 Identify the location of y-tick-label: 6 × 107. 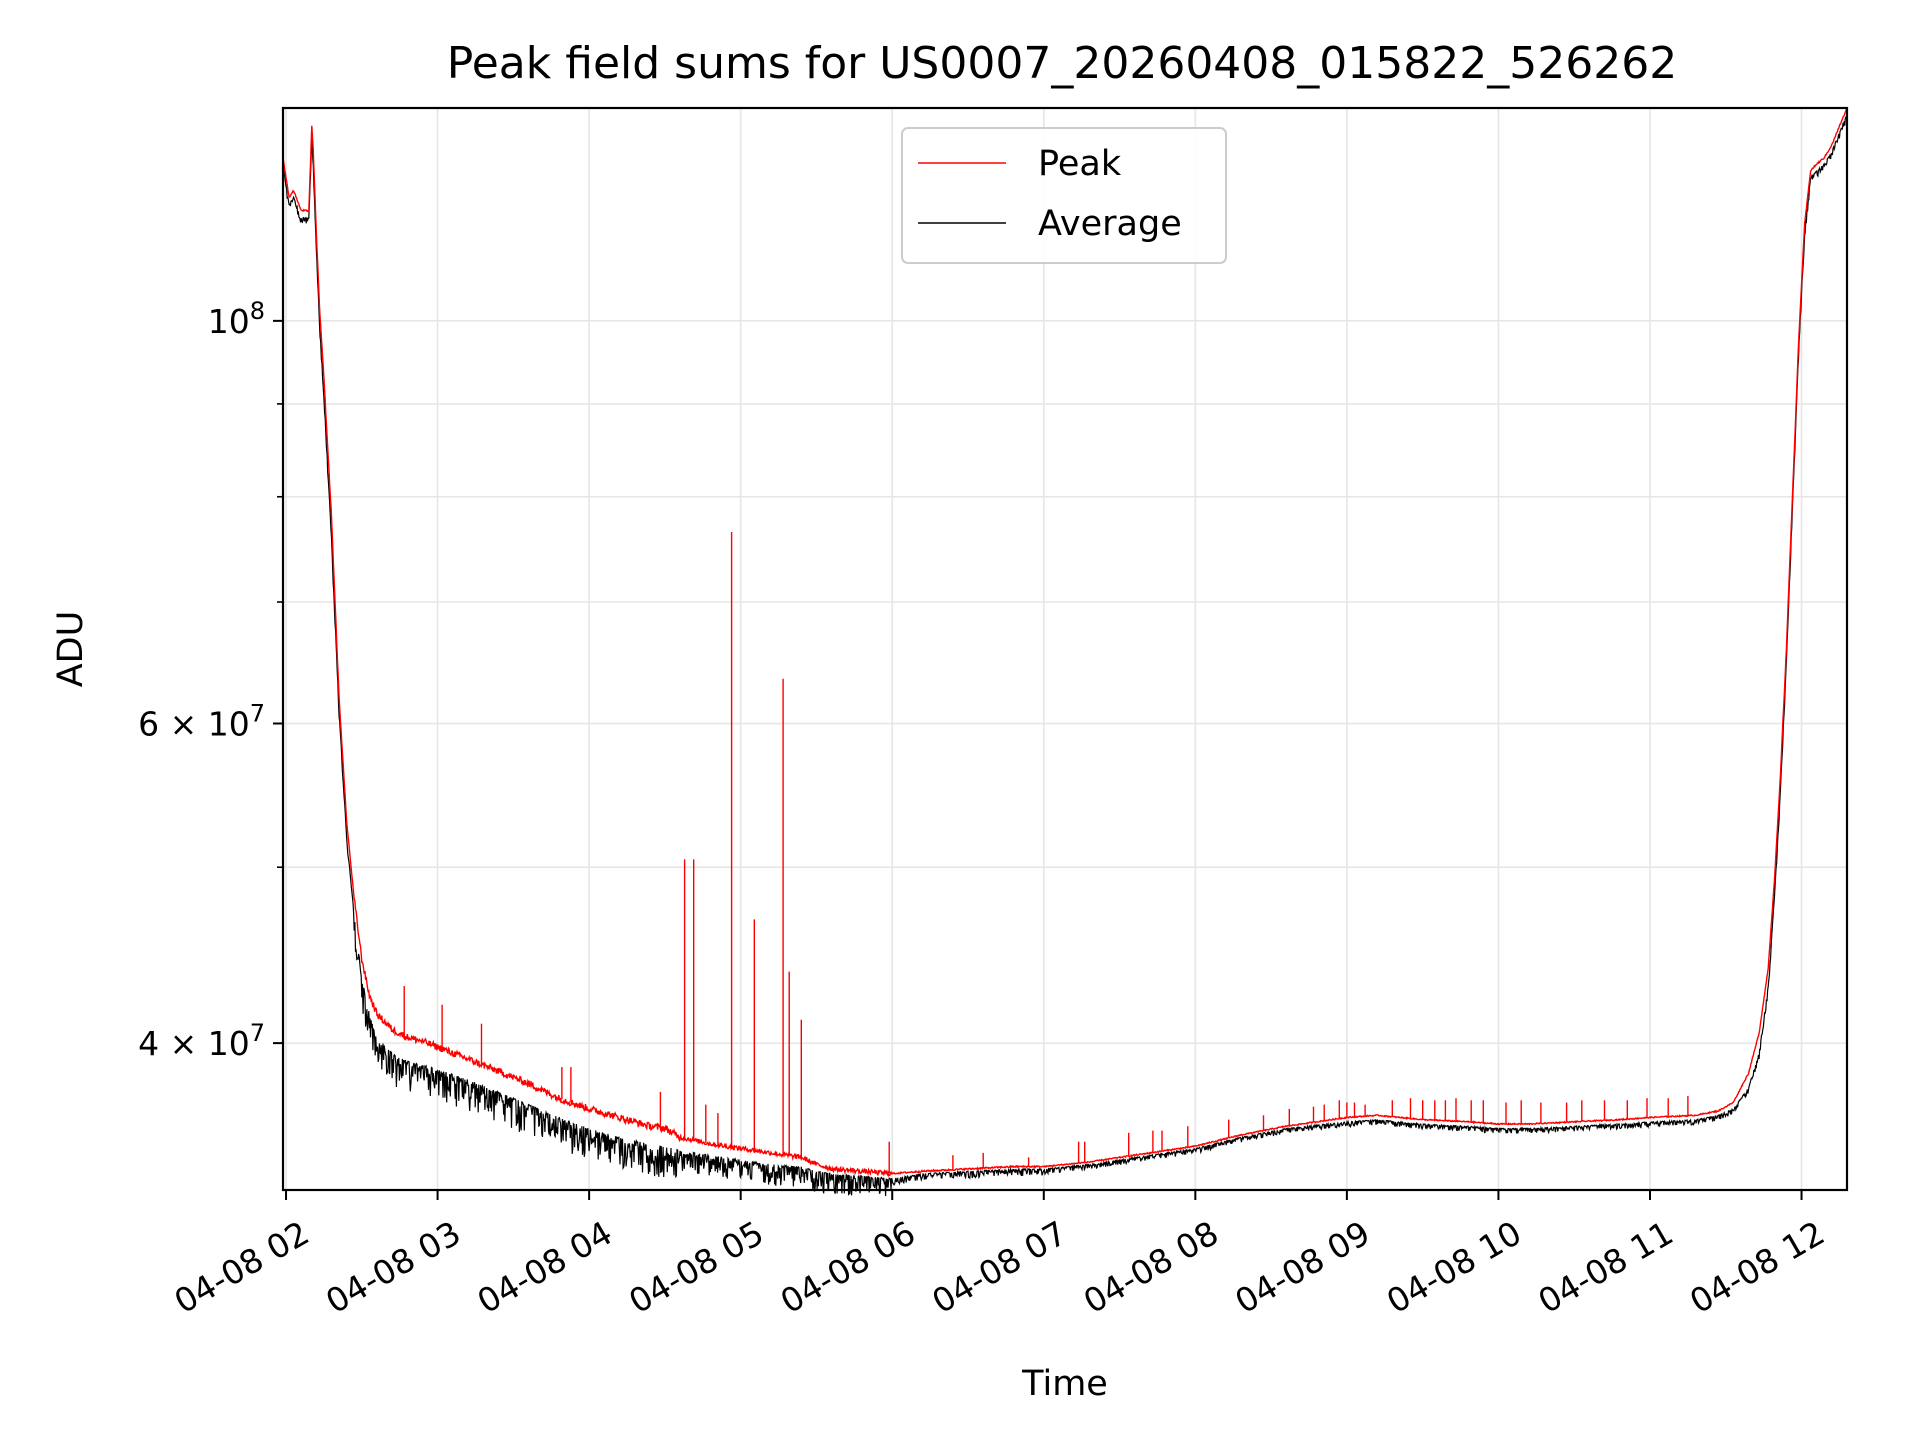
(201, 722).